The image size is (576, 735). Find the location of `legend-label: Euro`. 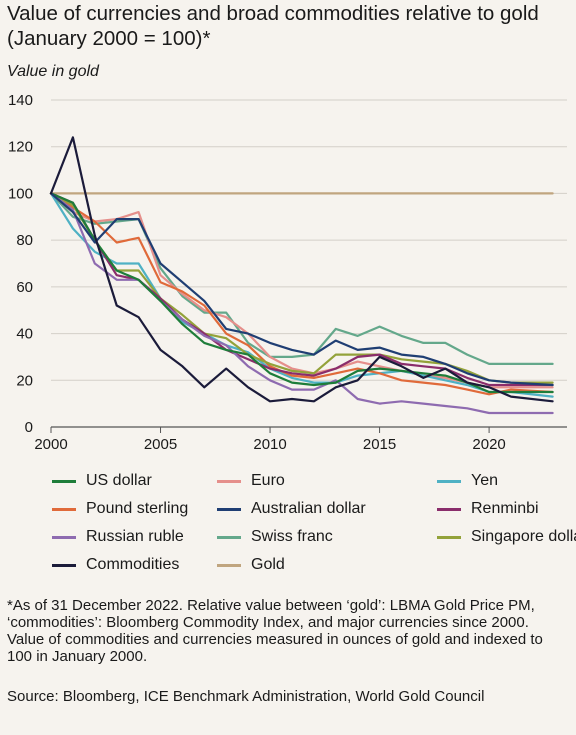

legend-label: Euro is located at coordinates (268, 480).